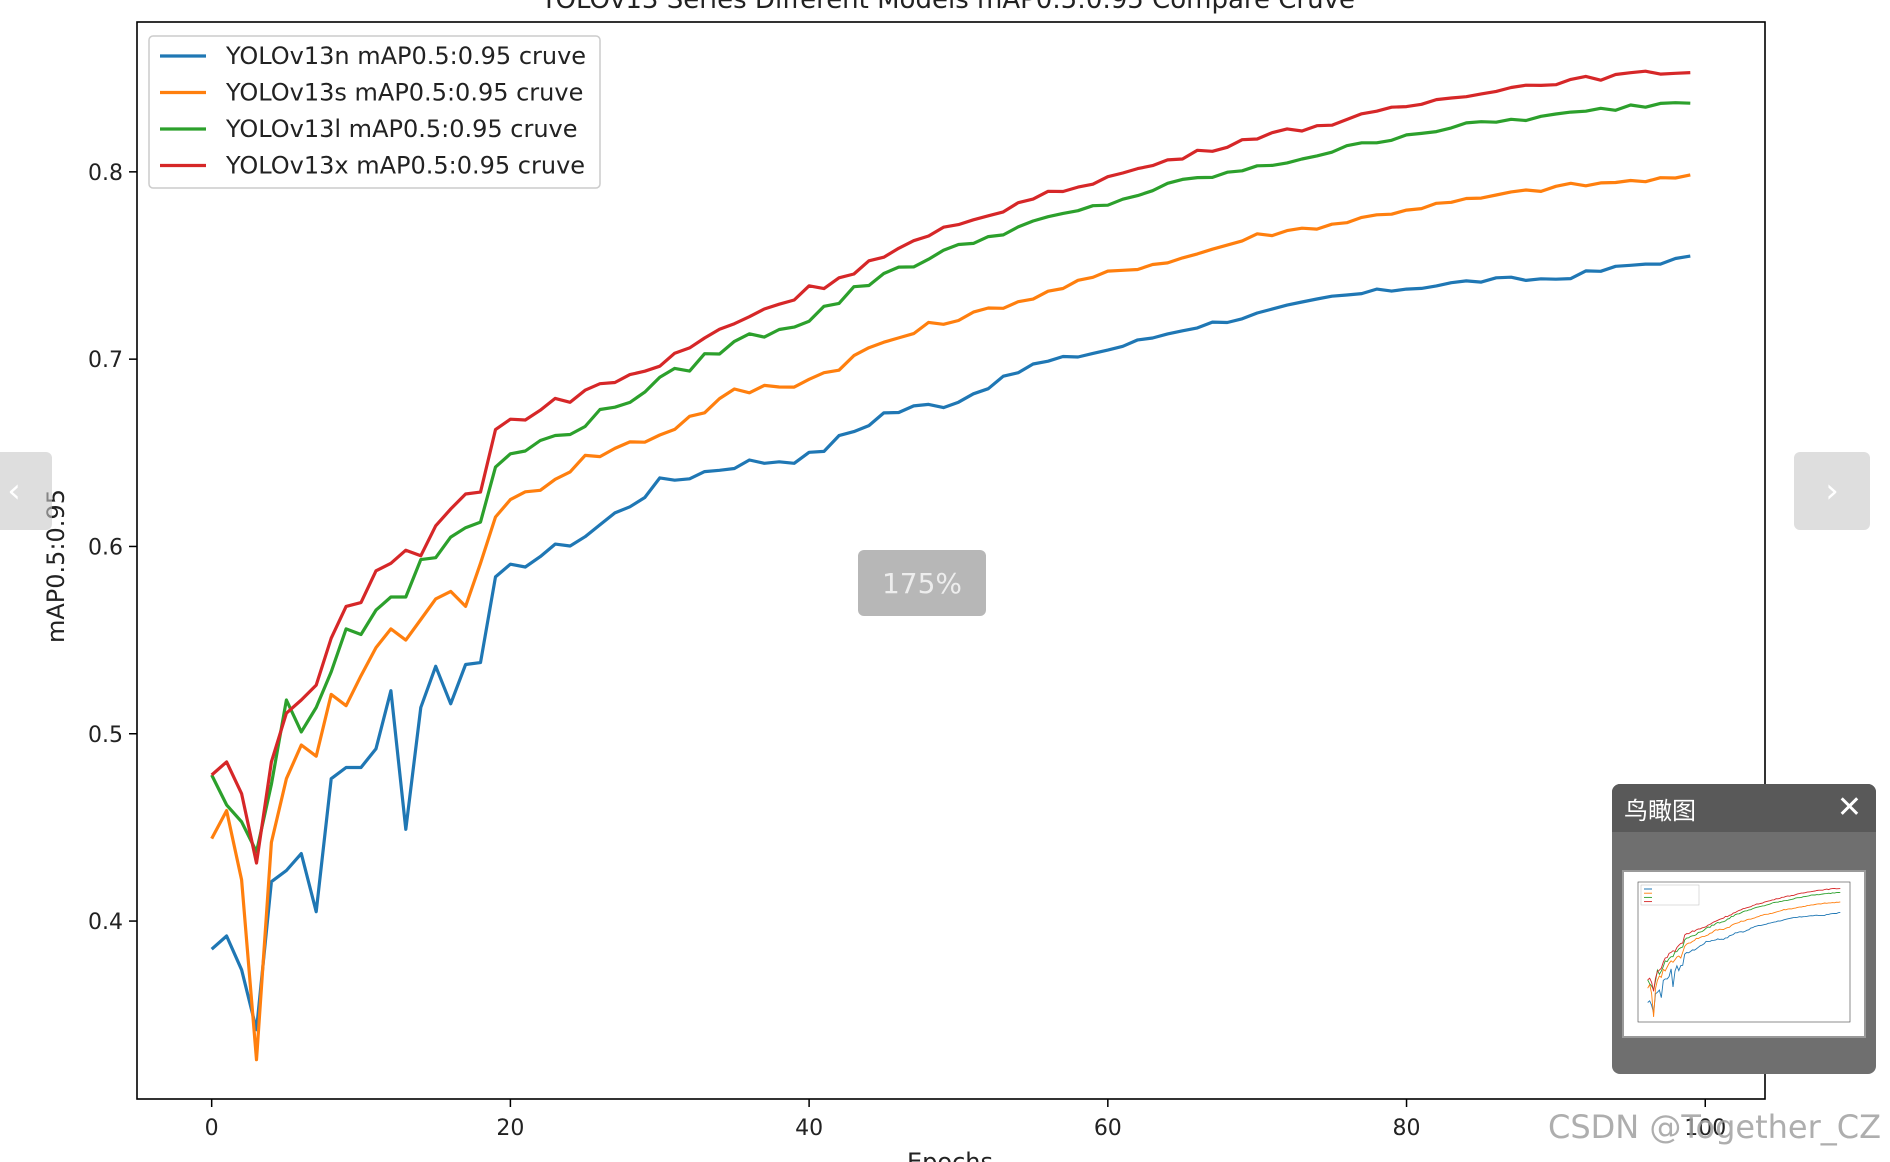  Describe the element at coordinates (1660, 810) in the screenshot. I see `birdseye-title: 鸟瞰图` at that location.